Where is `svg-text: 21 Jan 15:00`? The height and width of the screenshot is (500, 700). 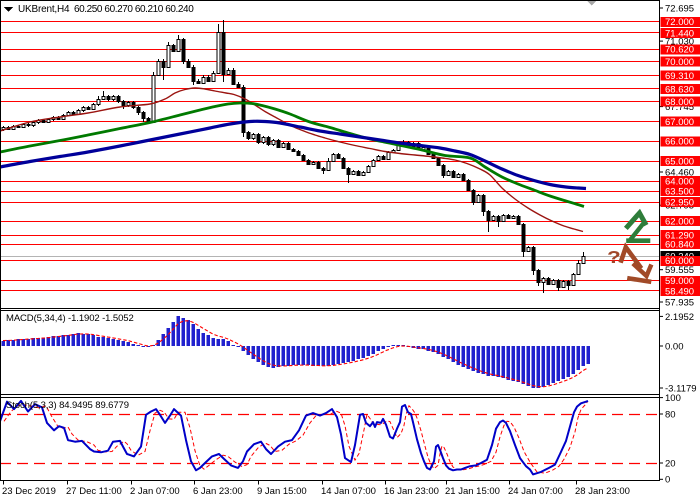 svg-text: 21 Jan 15:00 is located at coordinates (472, 491).